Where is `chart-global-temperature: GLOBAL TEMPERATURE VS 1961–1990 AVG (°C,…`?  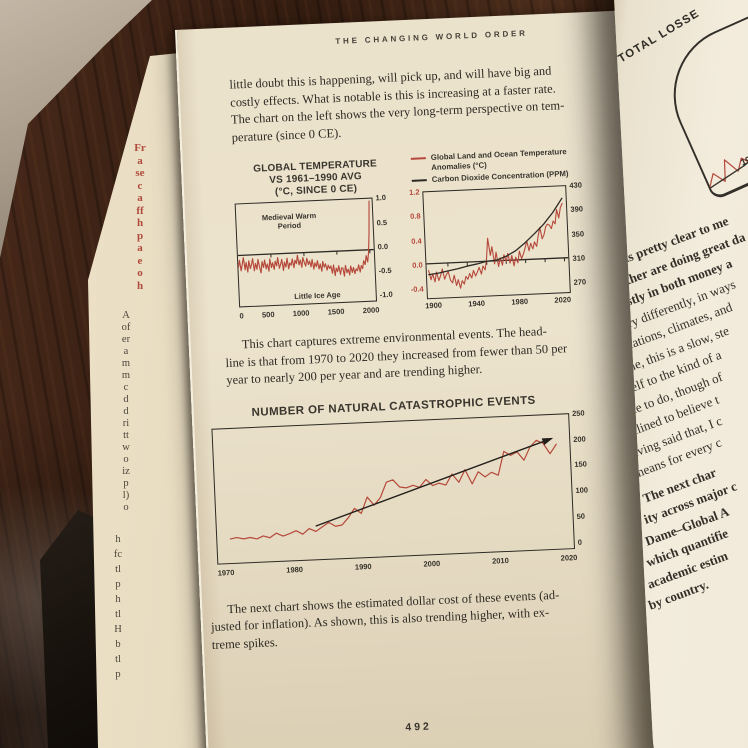
chart-global-temperature: GLOBAL TEMPERATURE VS 1961–1990 AVG (°C,… is located at coordinates (318, 239).